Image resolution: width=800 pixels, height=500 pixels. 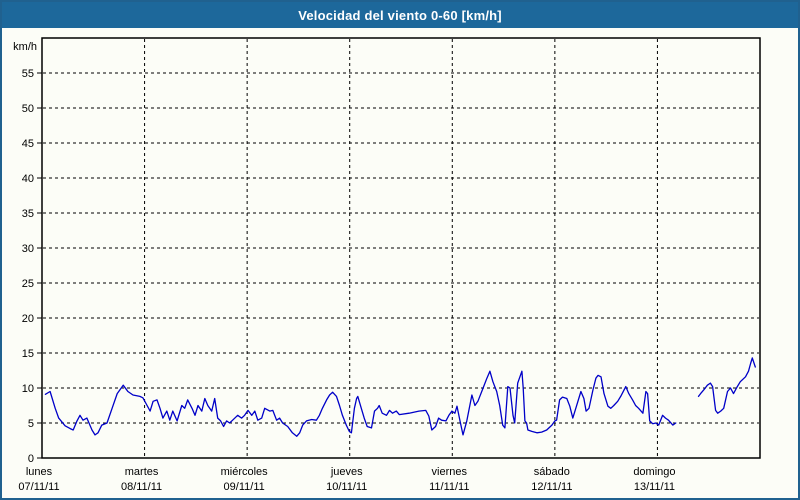 What do you see at coordinates (449, 487) in the screenshot?
I see `x-day-date-label: 11/11/11` at bounding box center [449, 487].